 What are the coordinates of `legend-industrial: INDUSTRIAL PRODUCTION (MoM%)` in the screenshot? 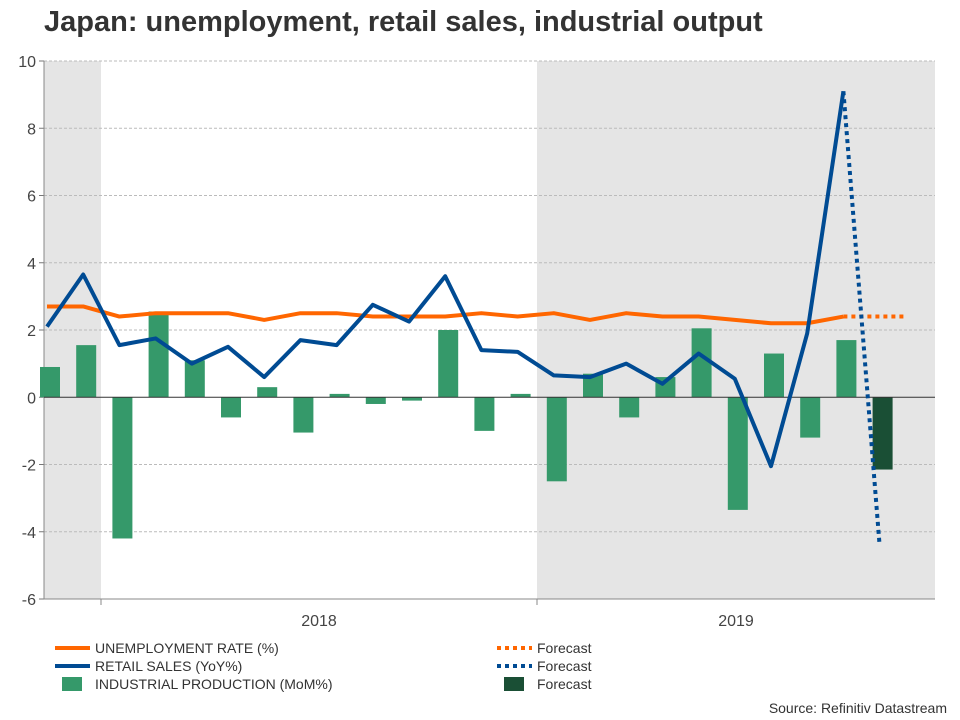 It's located at (214, 684).